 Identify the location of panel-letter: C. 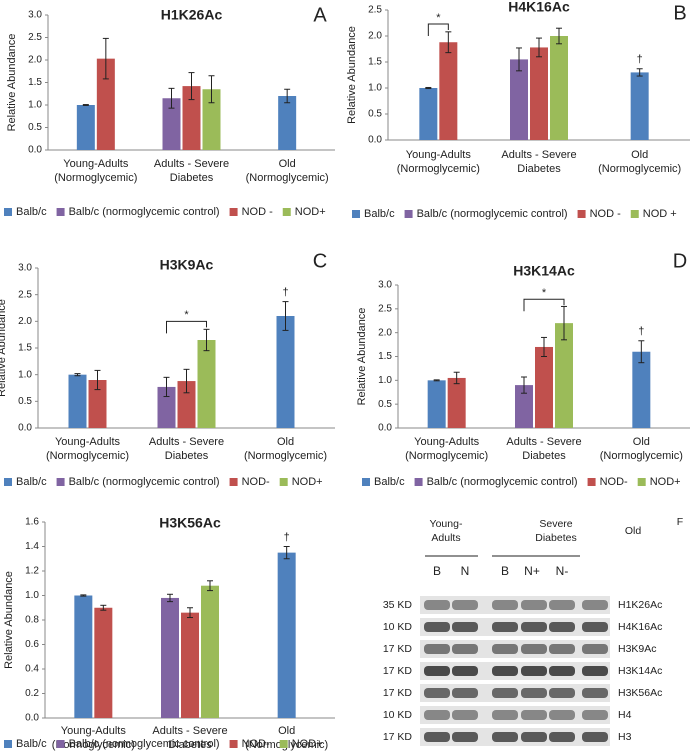
(320, 261).